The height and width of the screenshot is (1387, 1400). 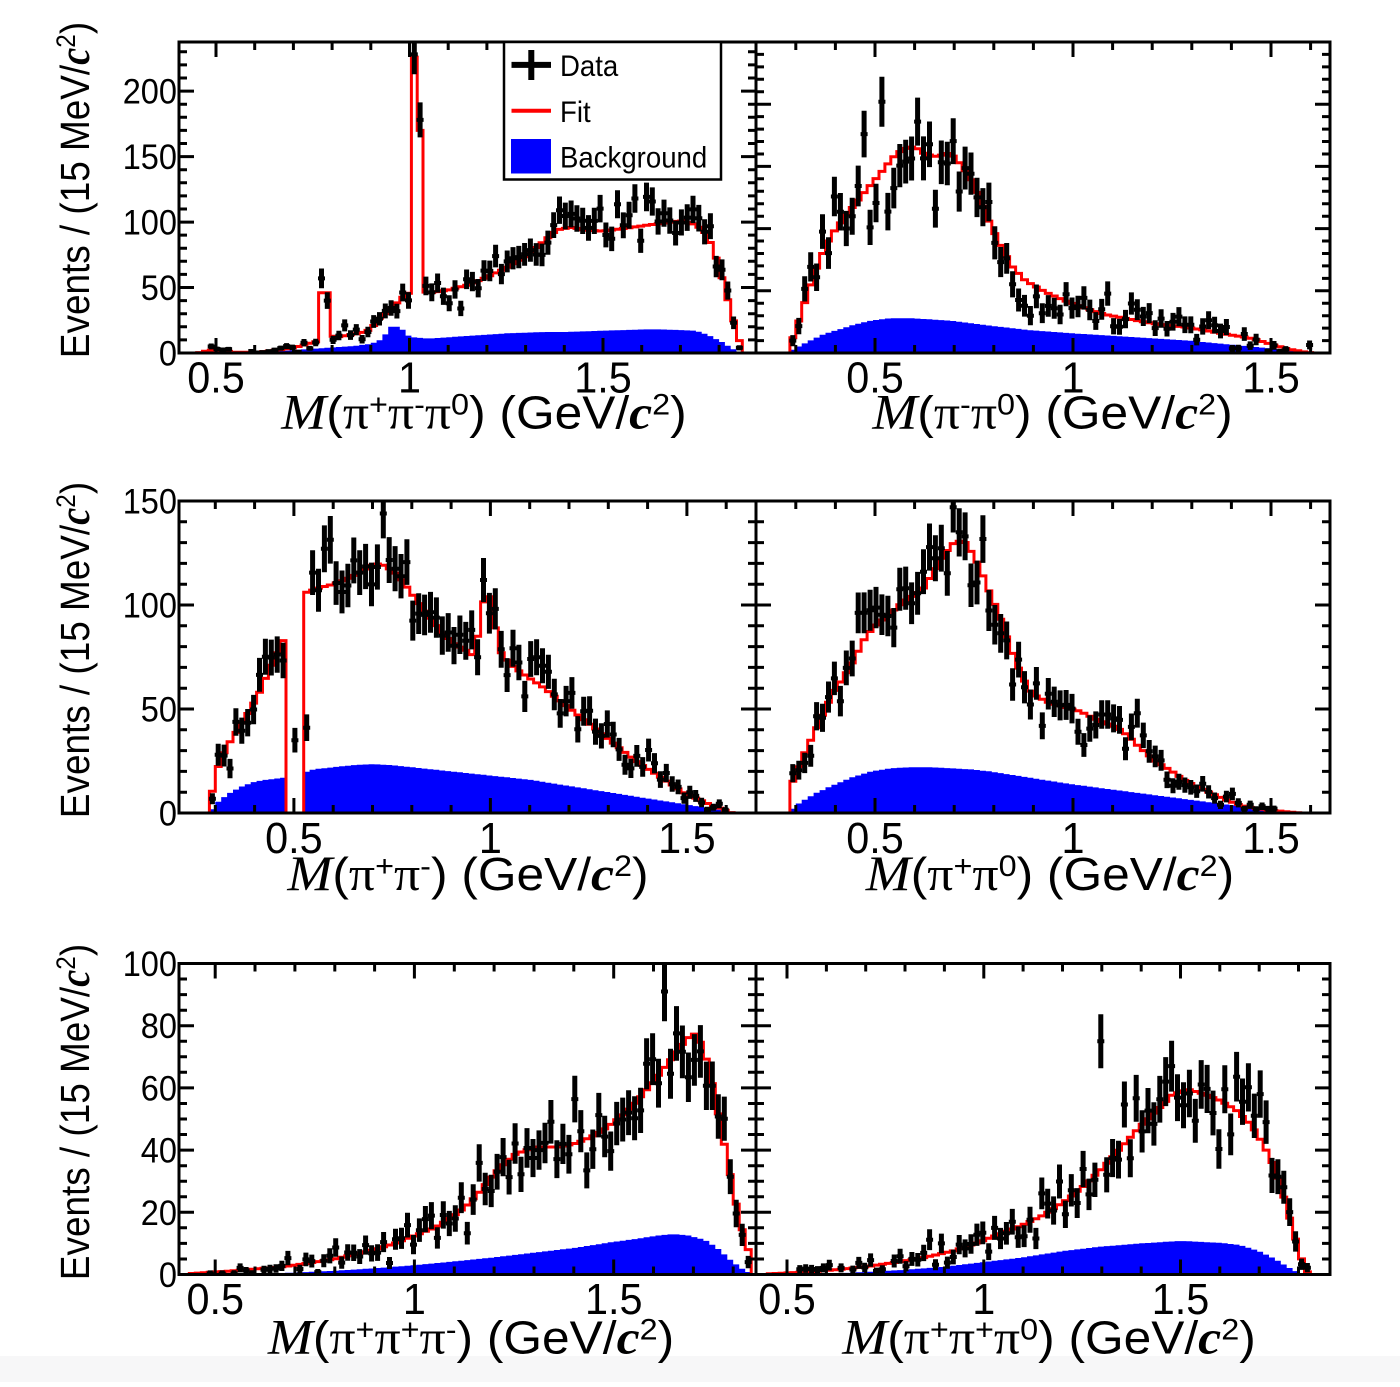 I want to click on svg-text: M(π+​π+​π0​) (GeV/c2​), so click(x=1048, y=1337).